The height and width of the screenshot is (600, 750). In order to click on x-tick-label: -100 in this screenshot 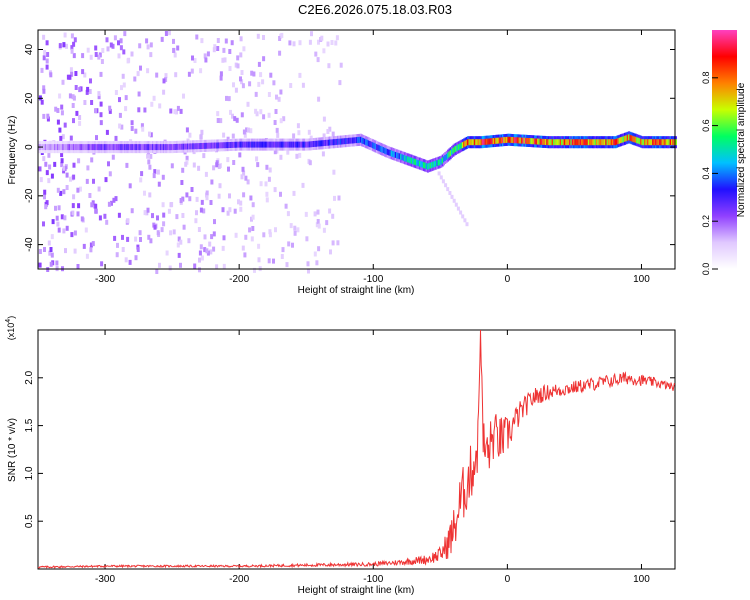, I will do `click(373, 579)`.